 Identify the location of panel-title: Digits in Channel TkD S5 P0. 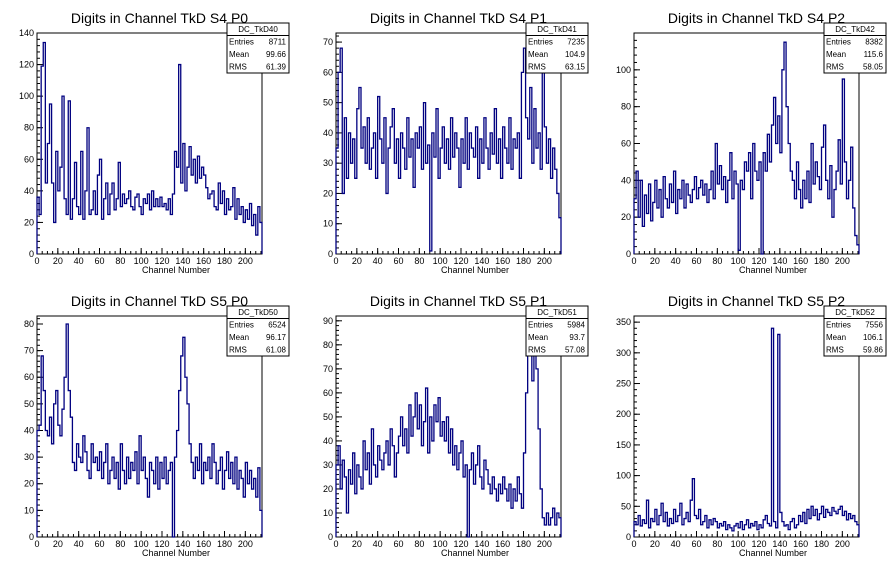
(159, 301).